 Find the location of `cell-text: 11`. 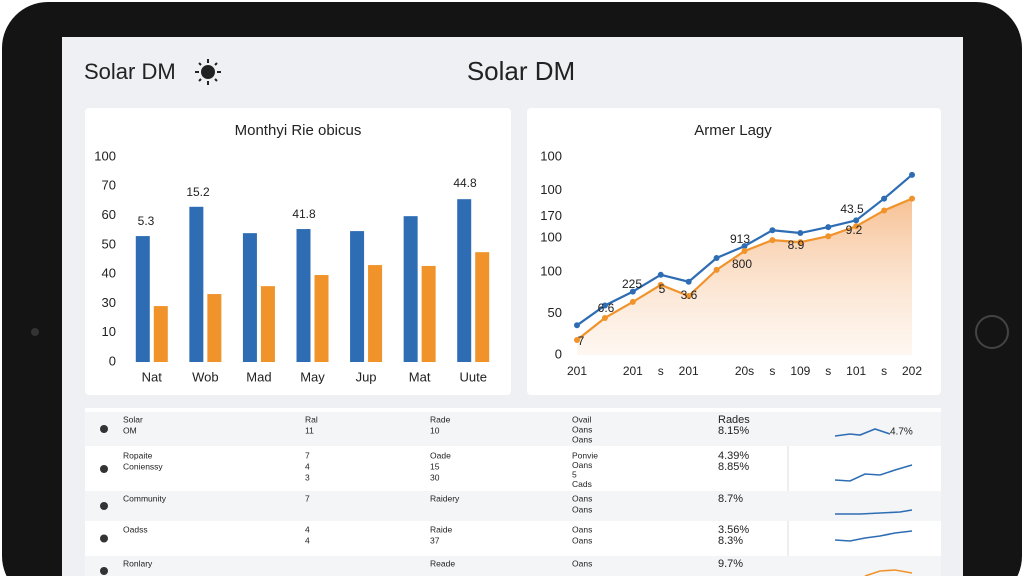

cell-text: 11 is located at coordinates (309, 430).